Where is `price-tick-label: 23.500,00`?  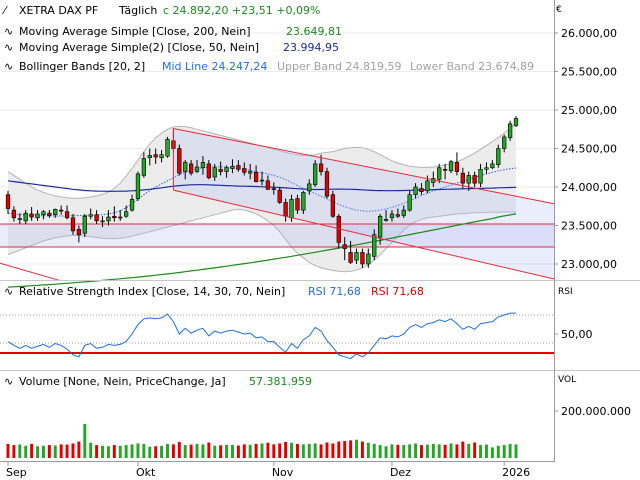 price-tick-label: 23.500,00 is located at coordinates (589, 226).